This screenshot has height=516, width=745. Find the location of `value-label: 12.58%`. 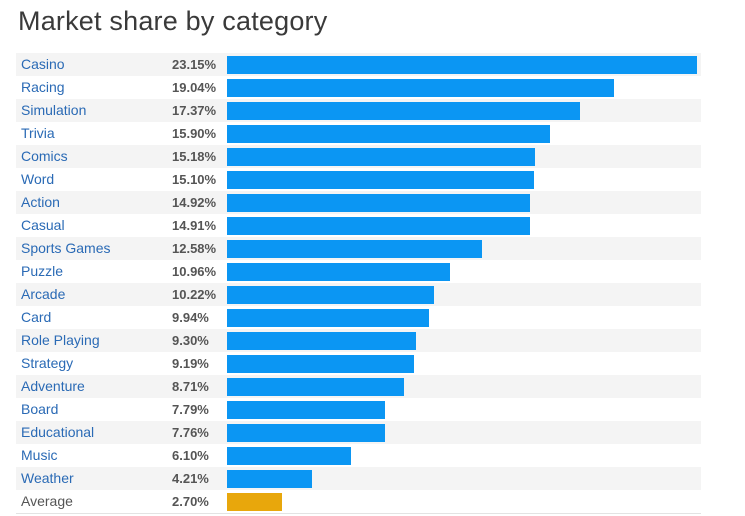

value-label: 12.58% is located at coordinates (194, 248).